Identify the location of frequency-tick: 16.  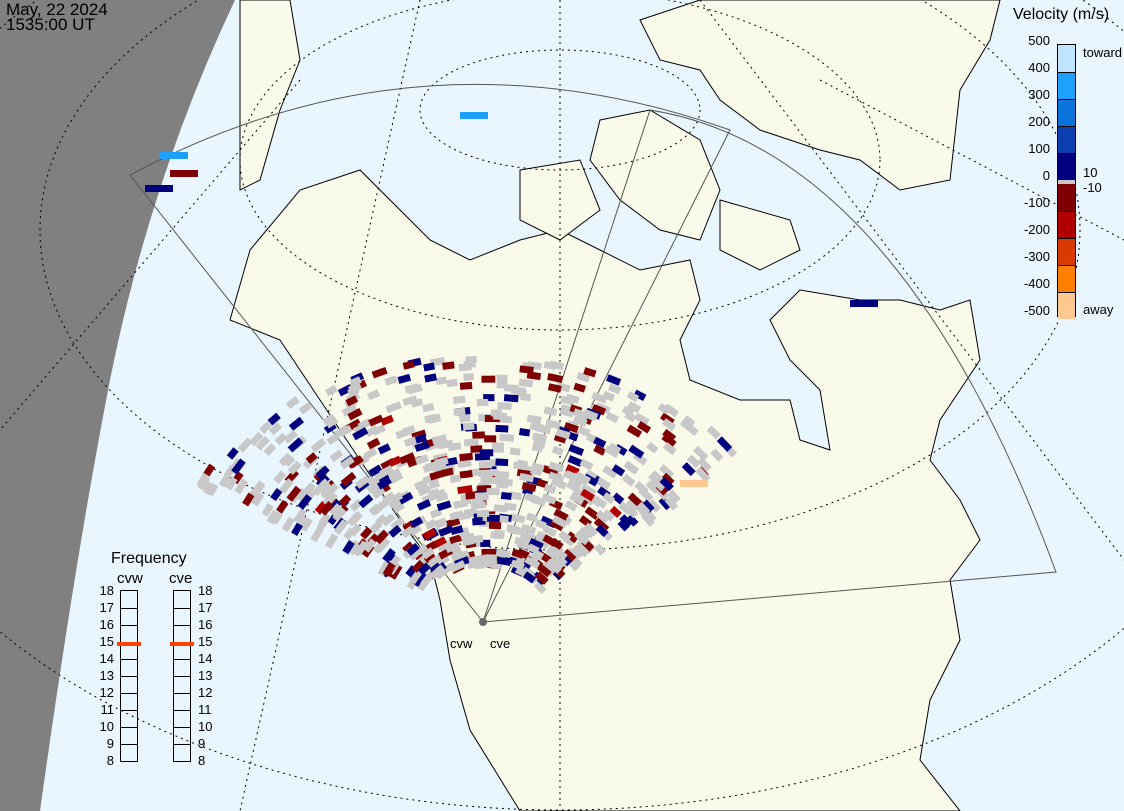
(106, 624).